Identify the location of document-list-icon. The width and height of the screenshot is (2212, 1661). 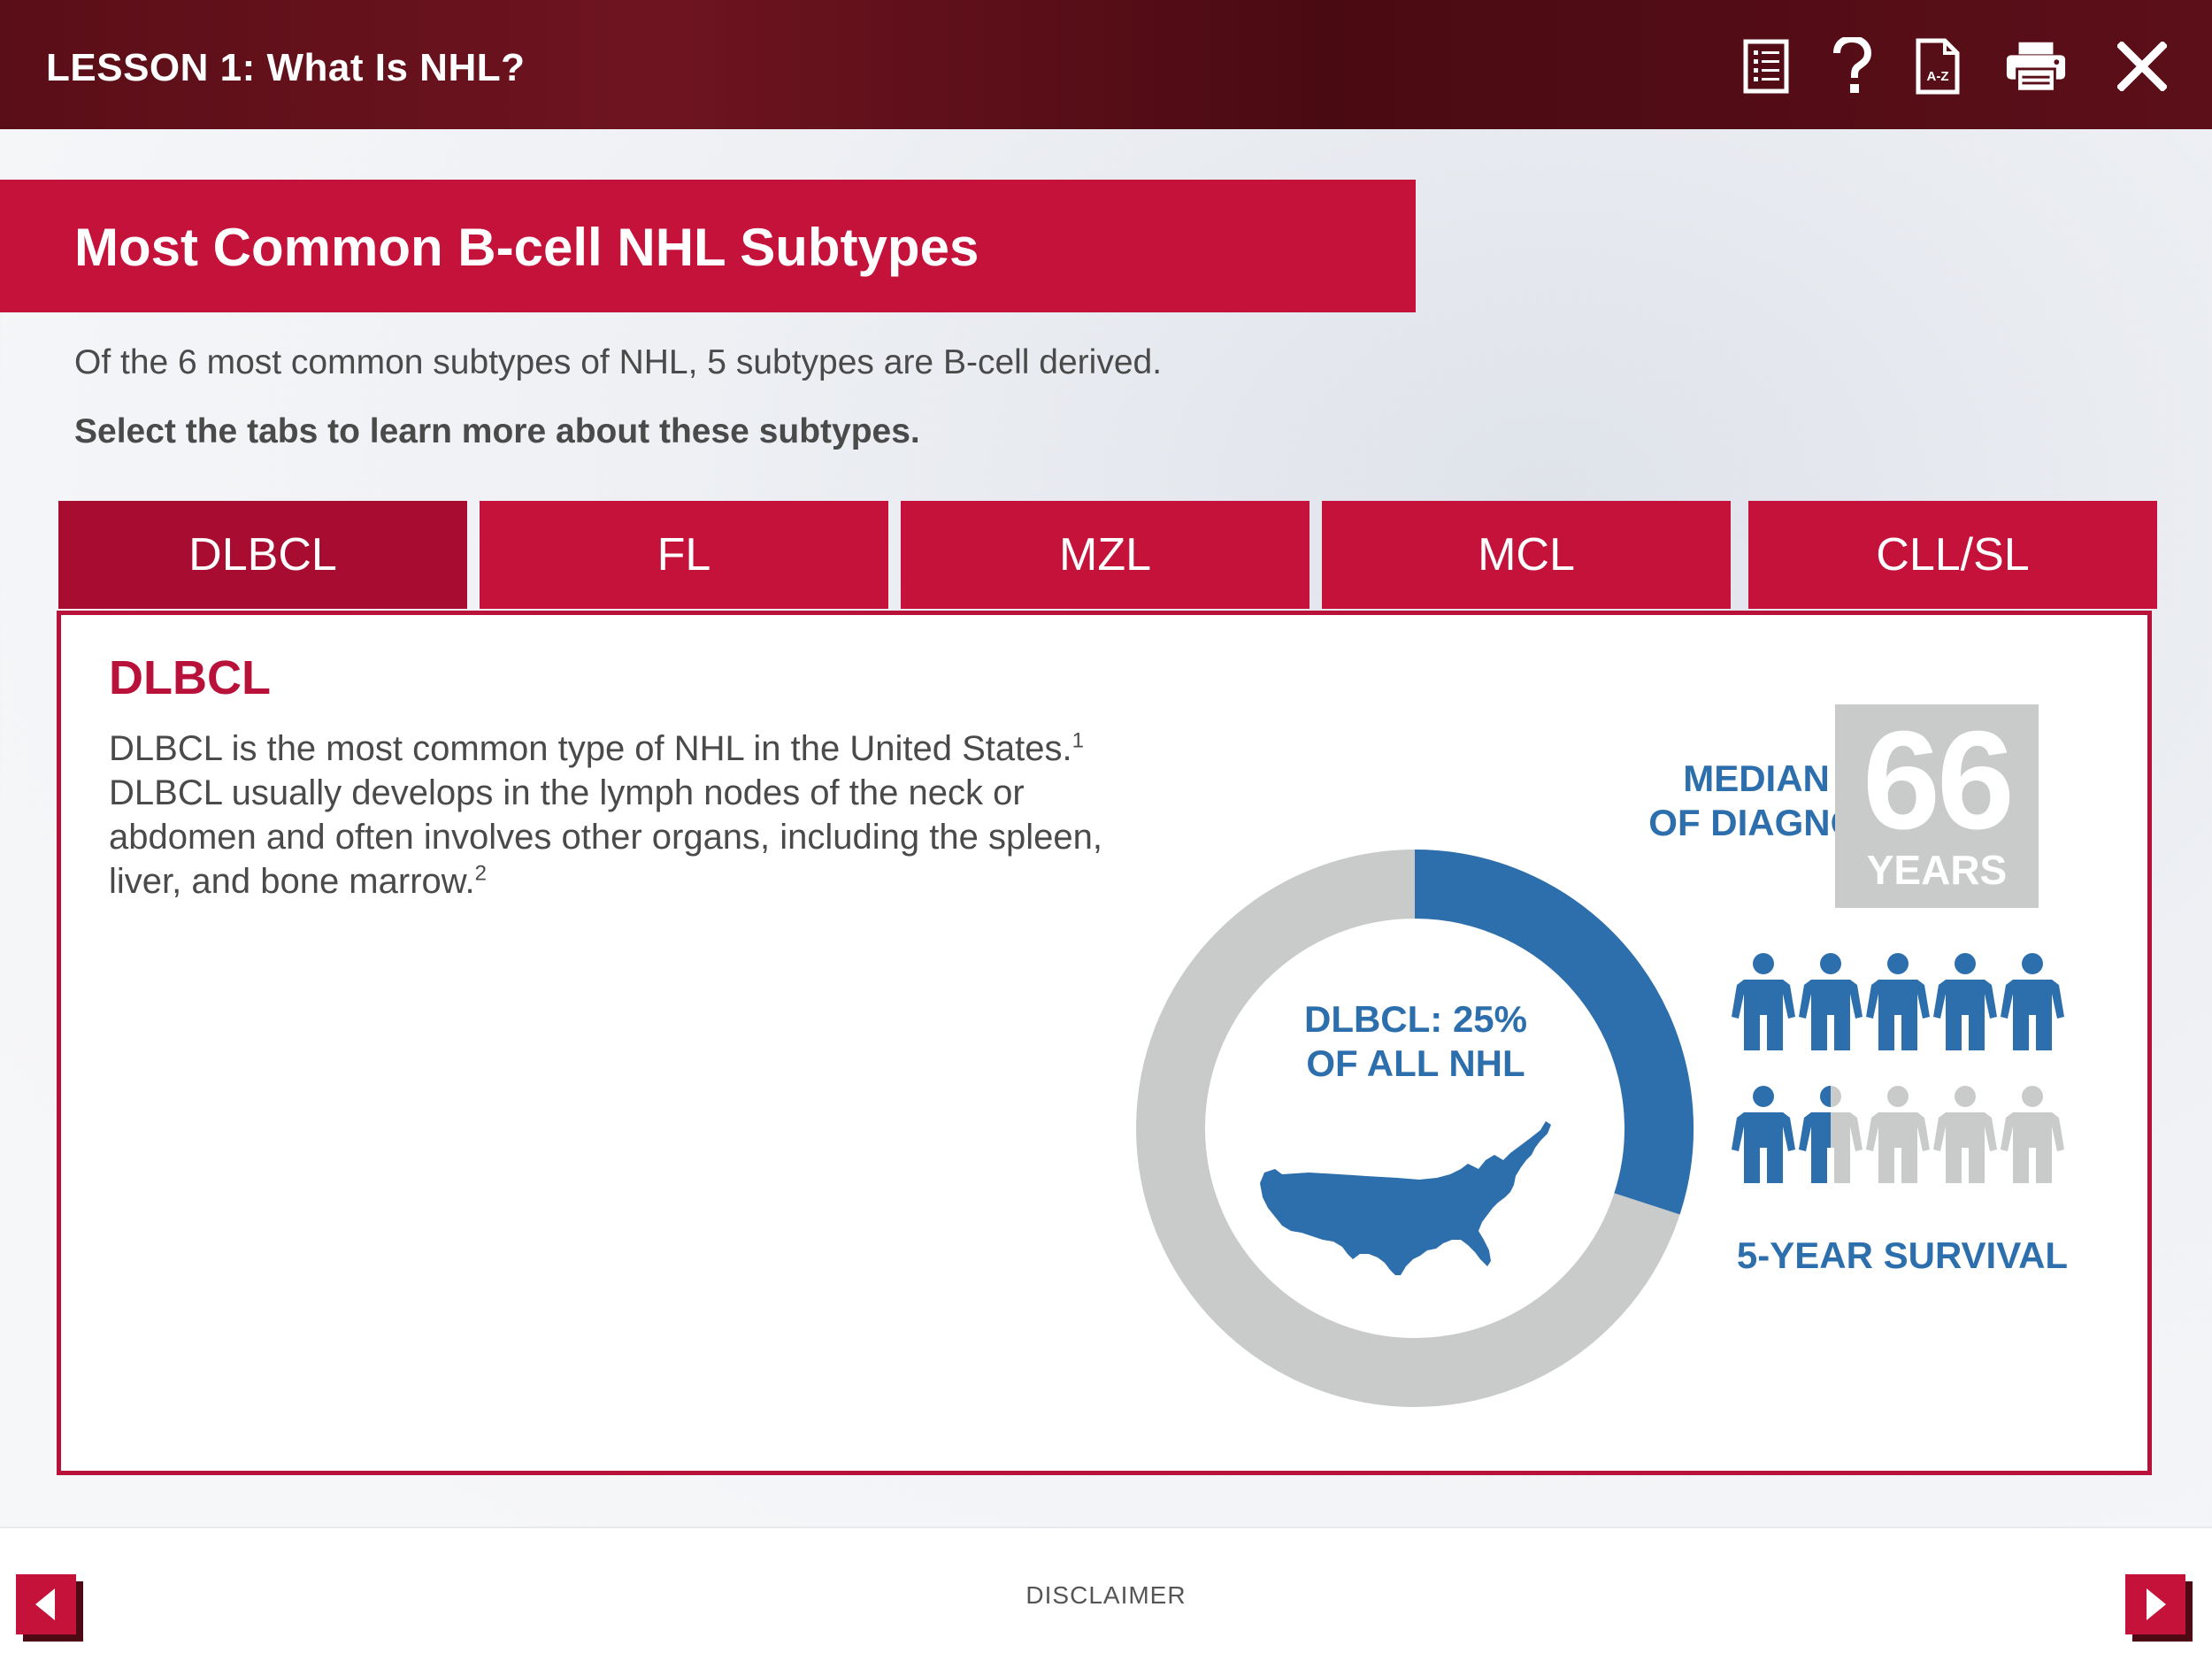
(1766, 66).